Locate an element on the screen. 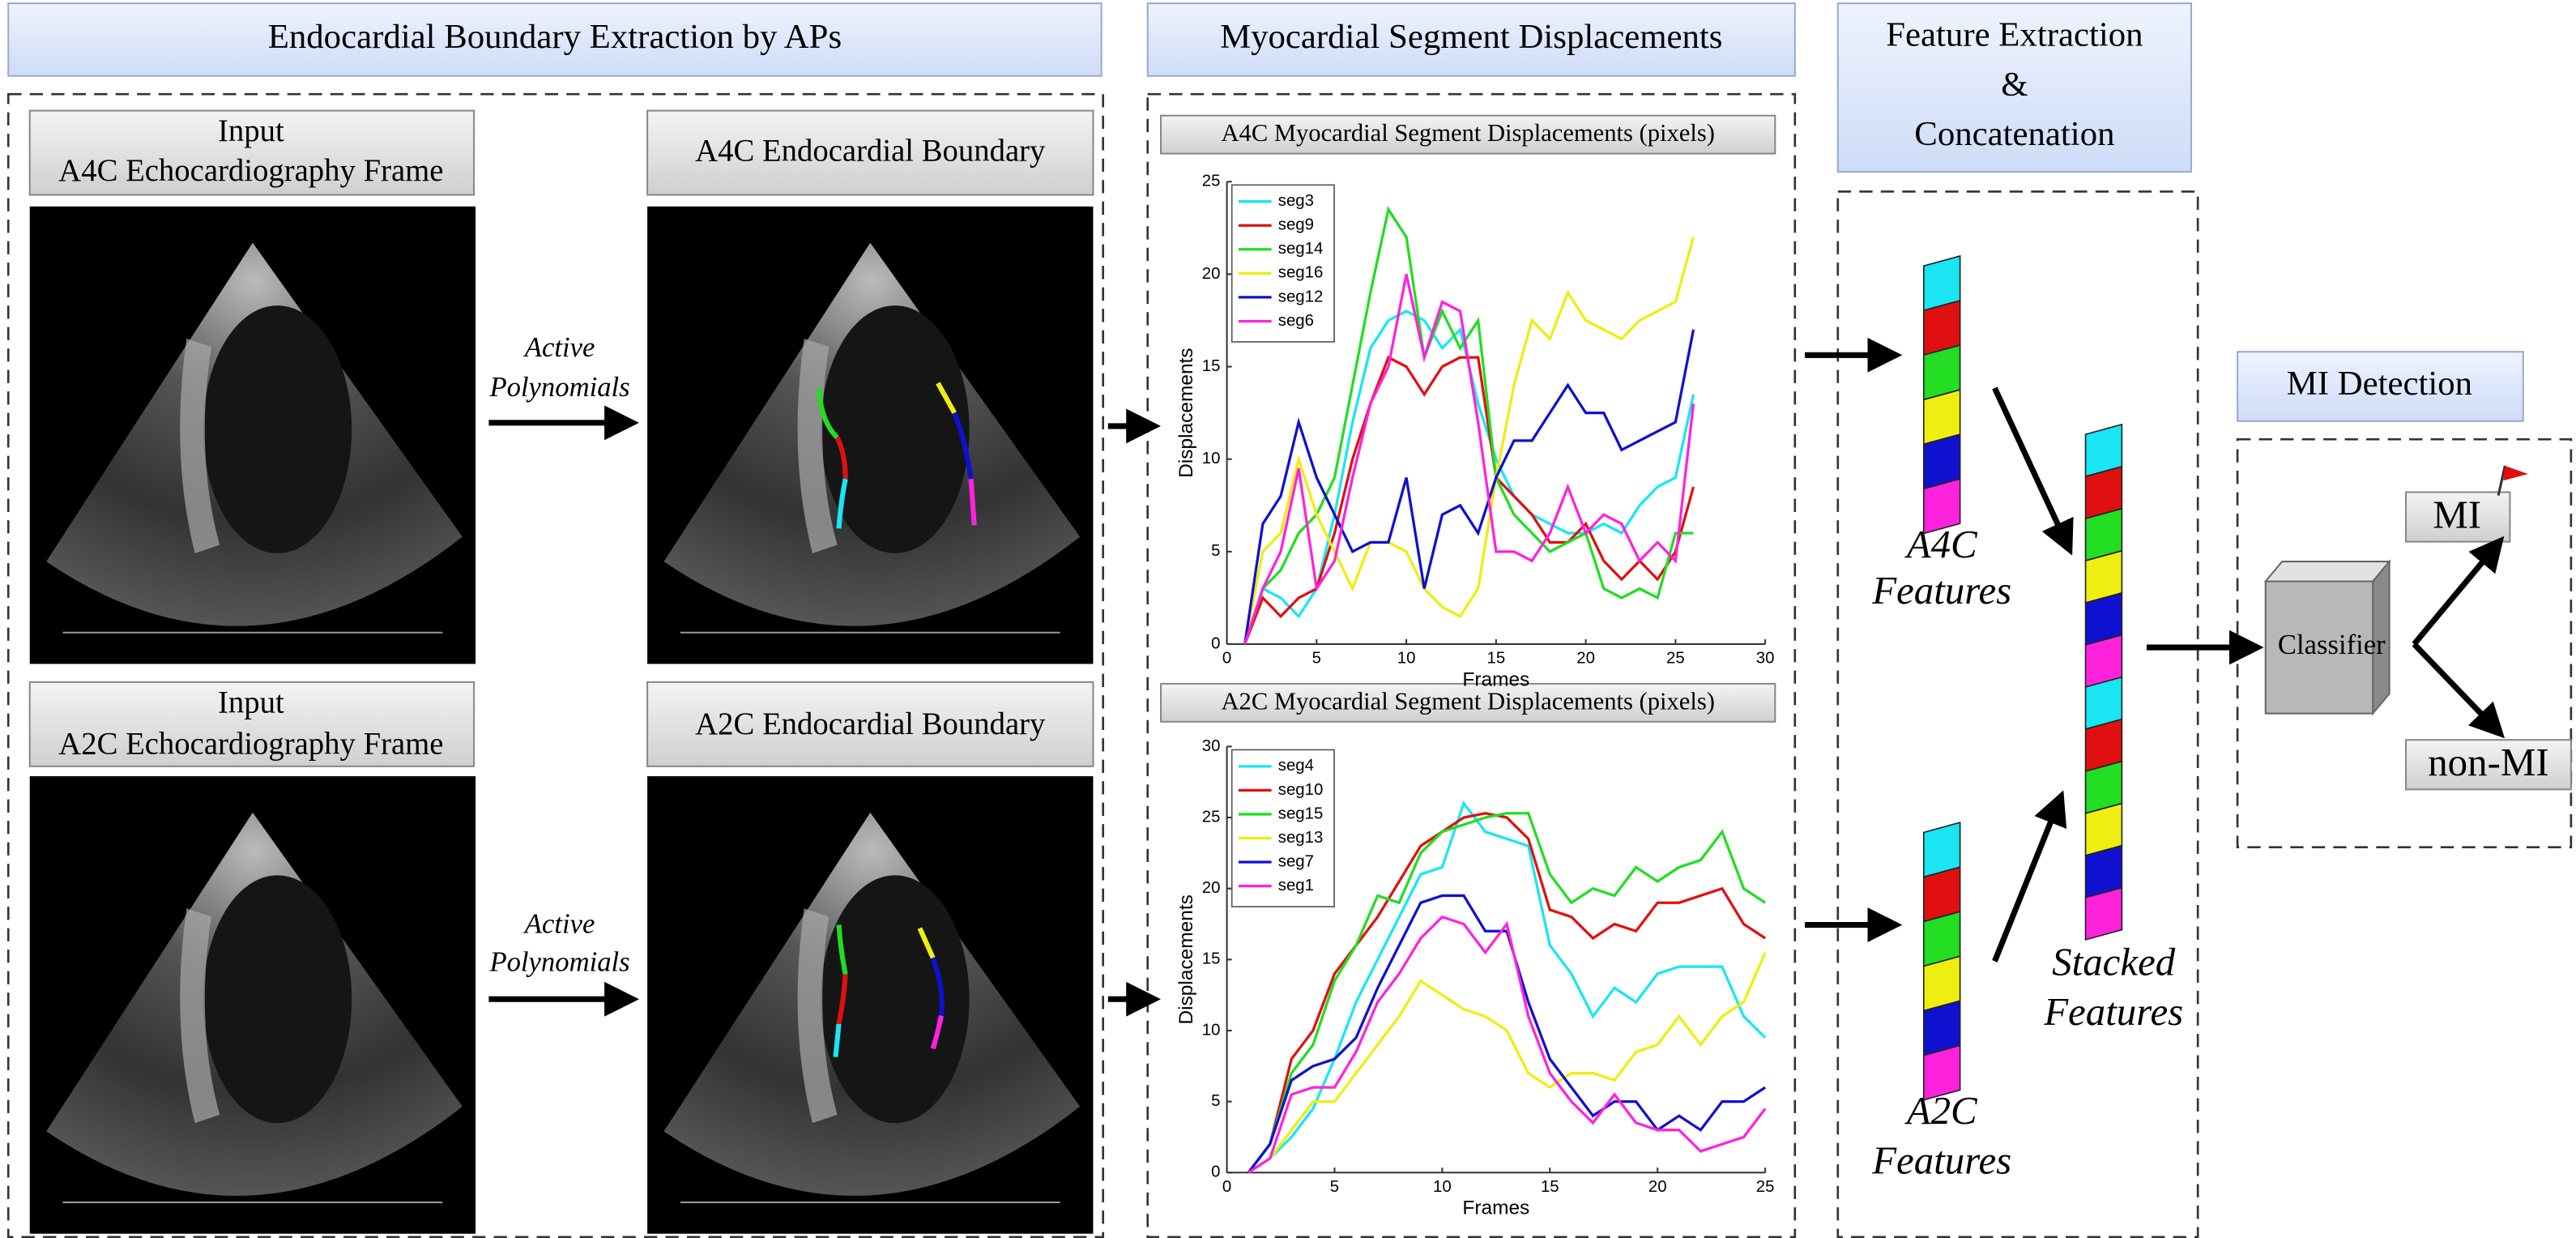  legend-label: seg4 is located at coordinates (1296, 766).